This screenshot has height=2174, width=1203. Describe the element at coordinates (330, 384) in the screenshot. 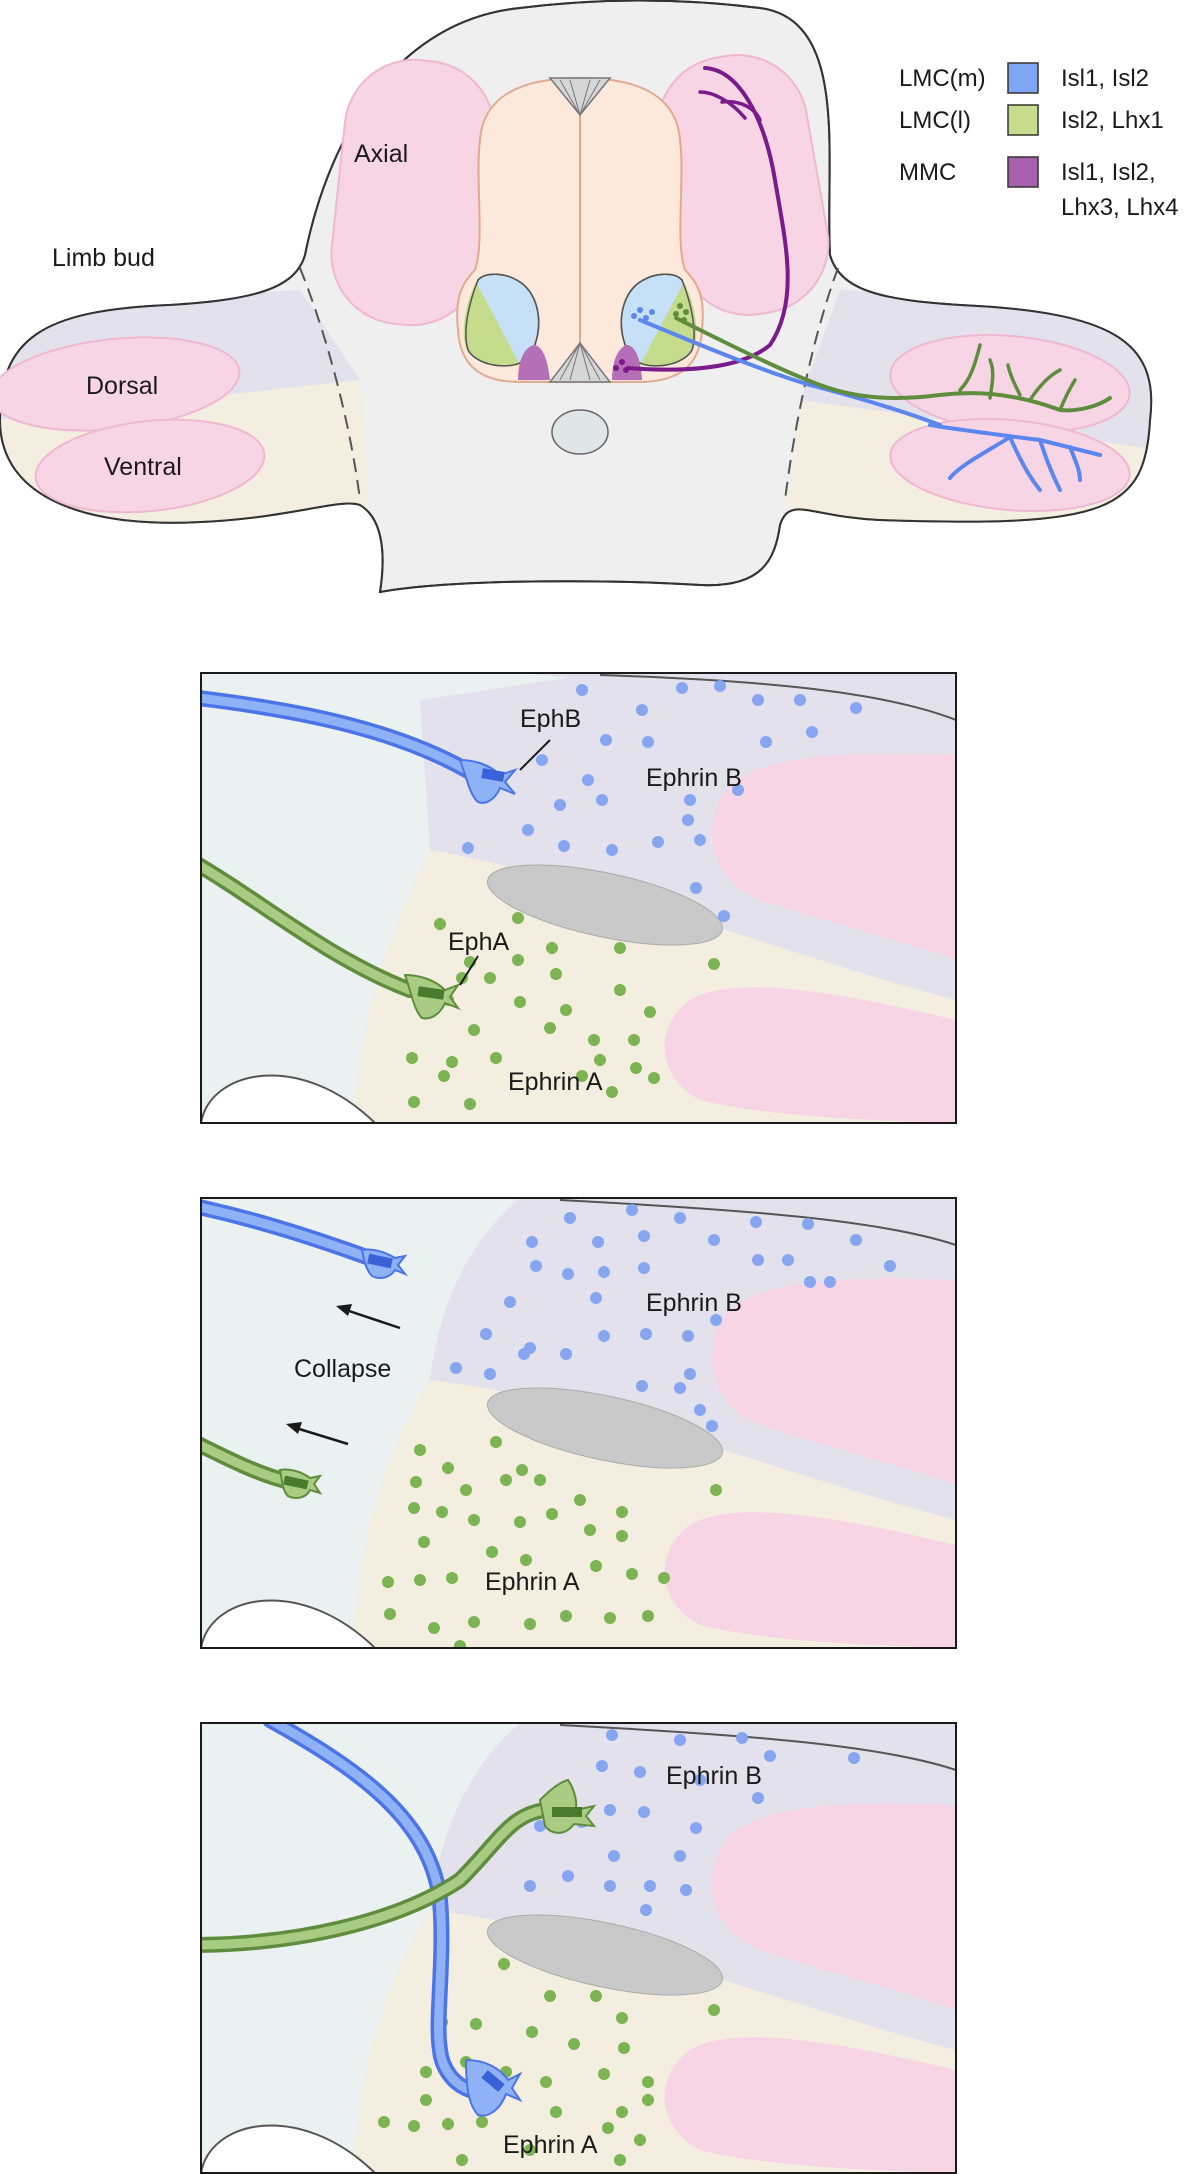

I see `left-limb-boundary-dashed` at that location.